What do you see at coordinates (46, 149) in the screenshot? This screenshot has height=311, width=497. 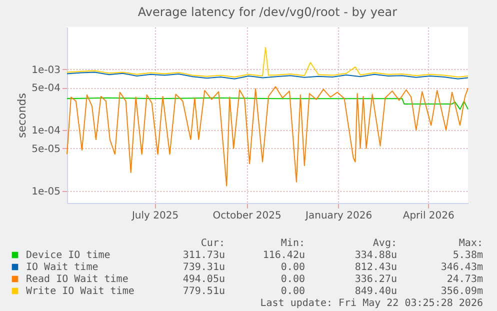 I see `y-tick-label: 5e-05` at bounding box center [46, 149].